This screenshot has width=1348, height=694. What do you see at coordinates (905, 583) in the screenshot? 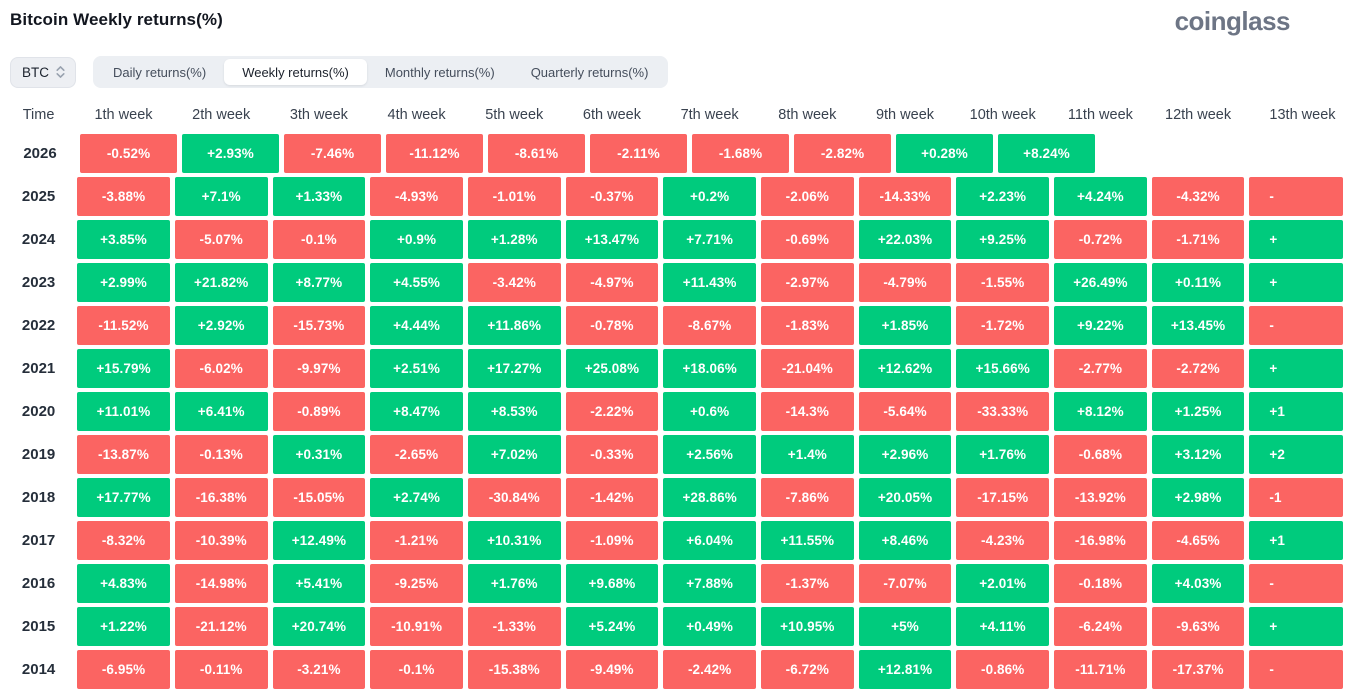
I see `return-cell: -7.07%` at bounding box center [905, 583].